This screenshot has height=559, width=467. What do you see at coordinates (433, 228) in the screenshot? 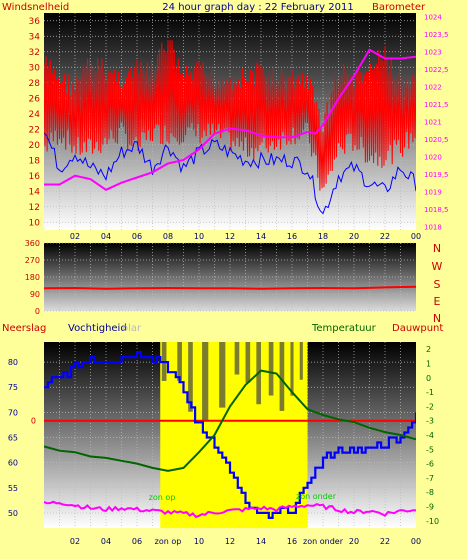
I see `barometer-tick-label: 1018` at bounding box center [433, 228].